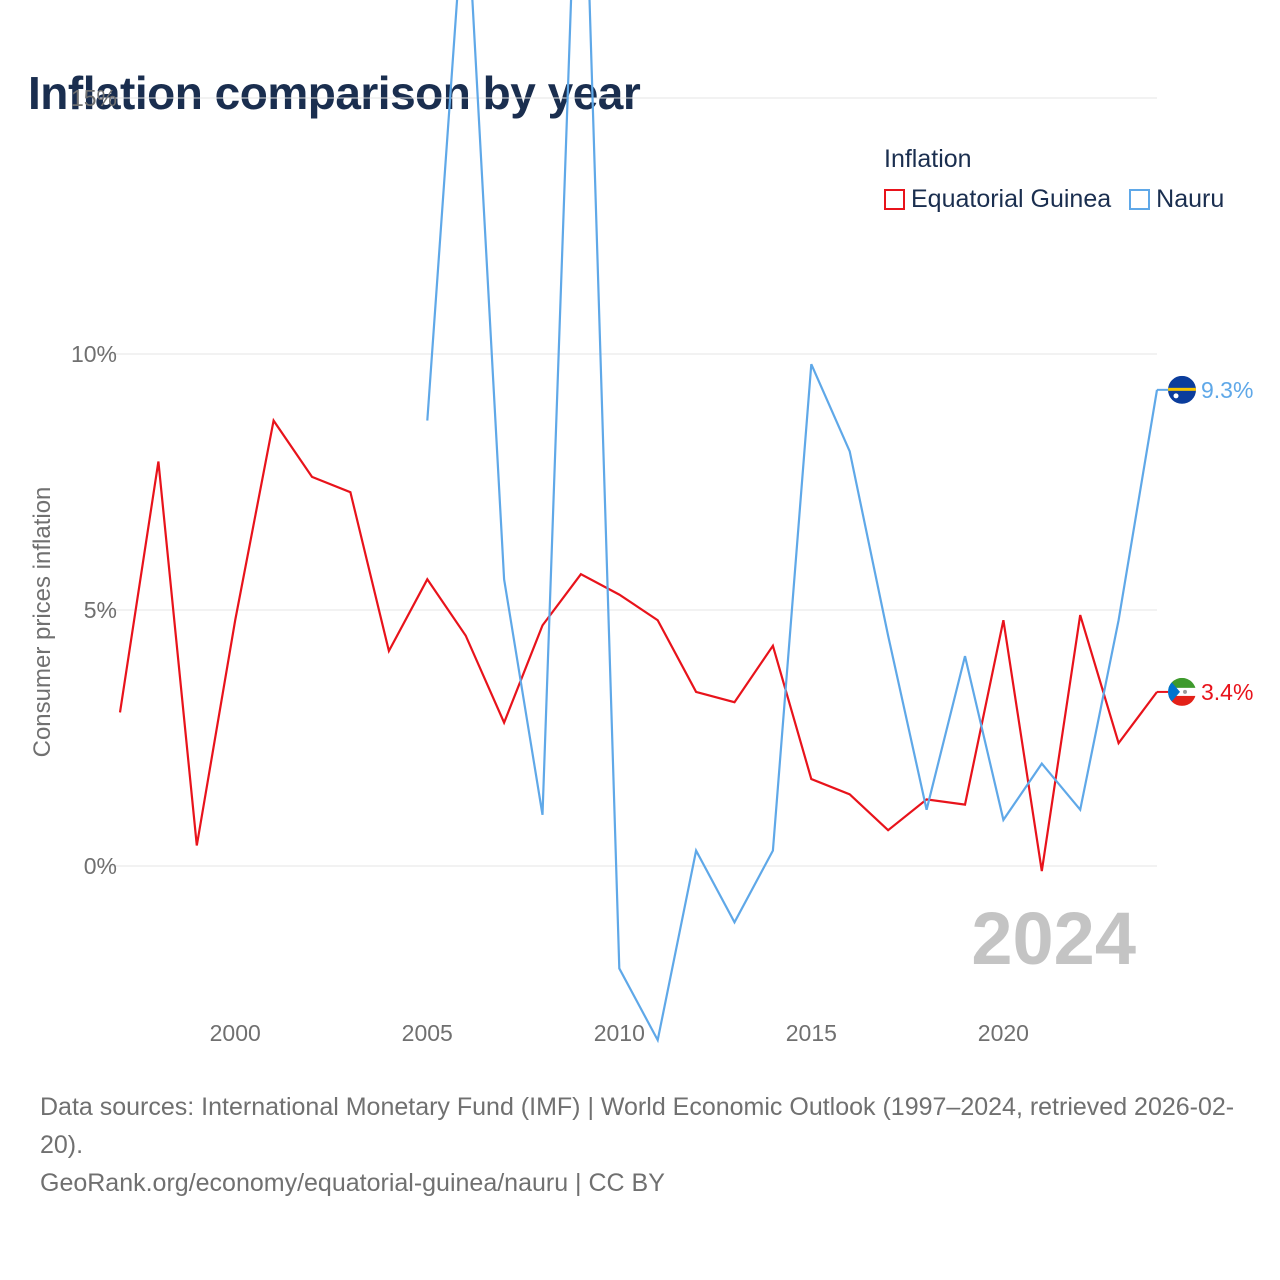 The height and width of the screenshot is (1280, 1280). Describe the element at coordinates (100, 866) in the screenshot. I see `y-tick-label: 0%` at that location.